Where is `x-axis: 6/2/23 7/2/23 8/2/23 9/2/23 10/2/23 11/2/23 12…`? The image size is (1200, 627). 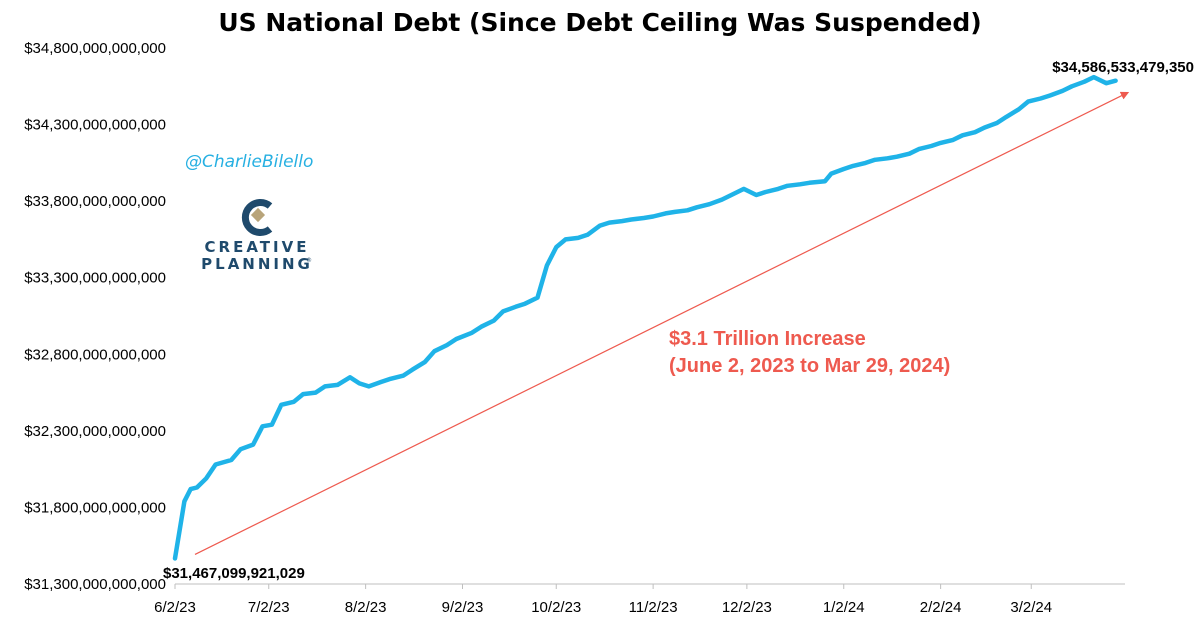 x-axis: 6/2/23 7/2/23 8/2/23 9/2/23 10/2/23 11/2/23 12… is located at coordinates (603, 600).